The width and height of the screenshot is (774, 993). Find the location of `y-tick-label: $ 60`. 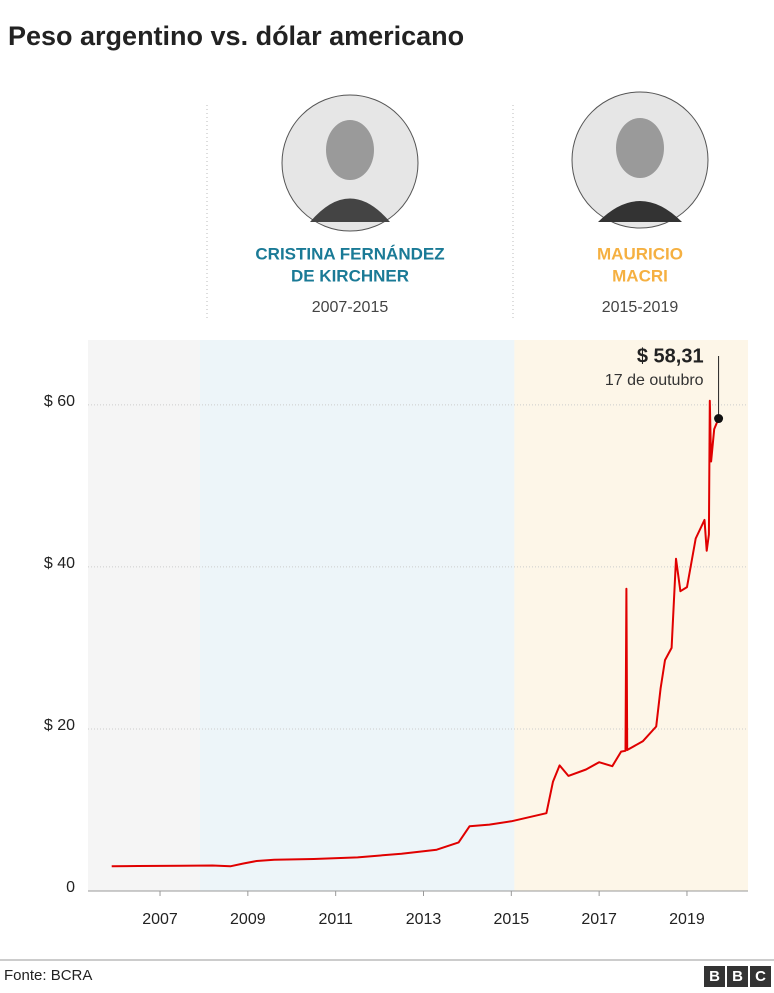

y-tick-label: $ 60 is located at coordinates (59, 401).